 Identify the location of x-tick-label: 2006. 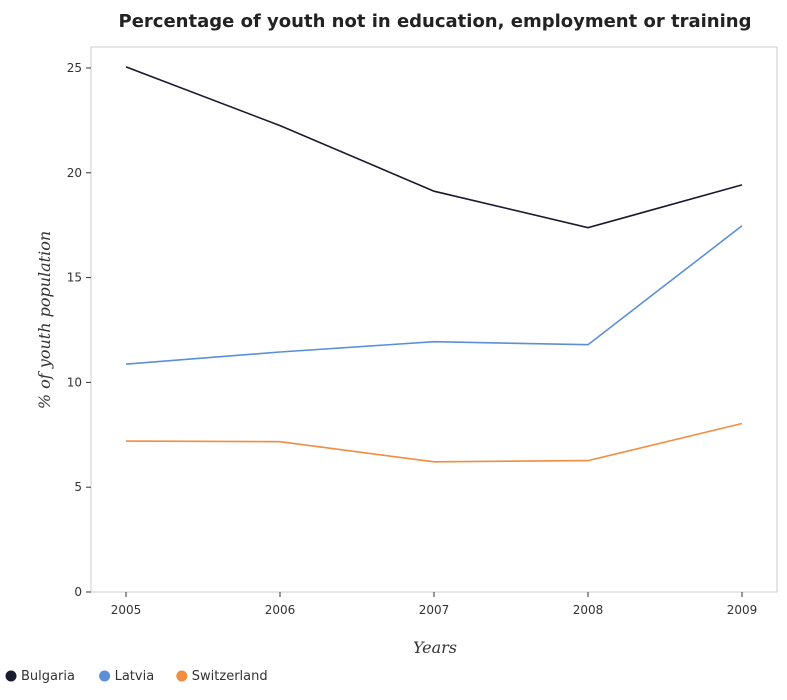
(280, 610).